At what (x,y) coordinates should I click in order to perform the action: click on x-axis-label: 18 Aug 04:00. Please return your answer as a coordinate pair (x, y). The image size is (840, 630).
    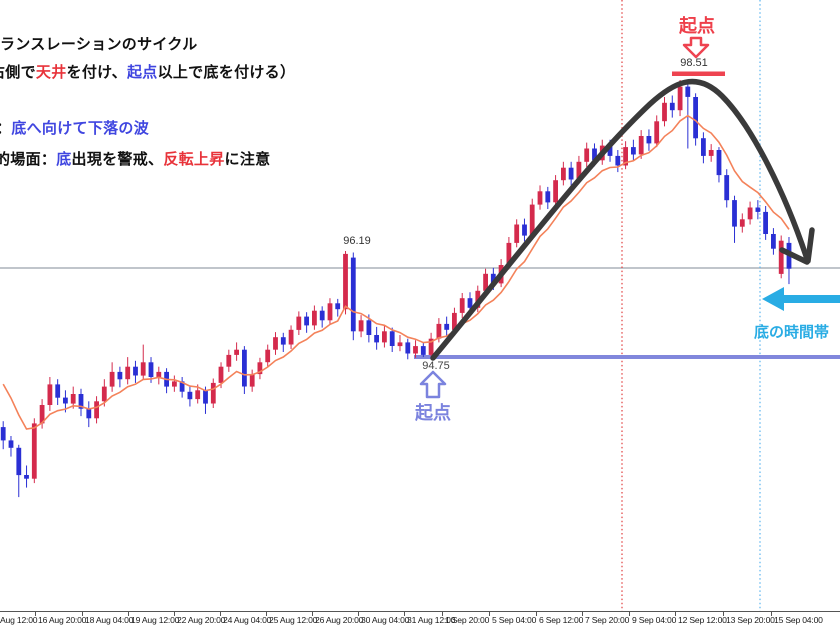
    Looking at the image, I should click on (109, 620).